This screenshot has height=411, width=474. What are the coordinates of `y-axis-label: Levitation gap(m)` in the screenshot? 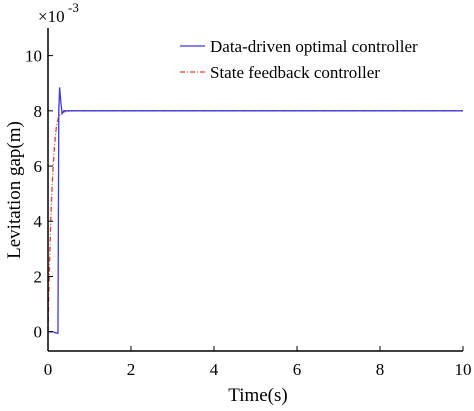 It's located at (14, 190).